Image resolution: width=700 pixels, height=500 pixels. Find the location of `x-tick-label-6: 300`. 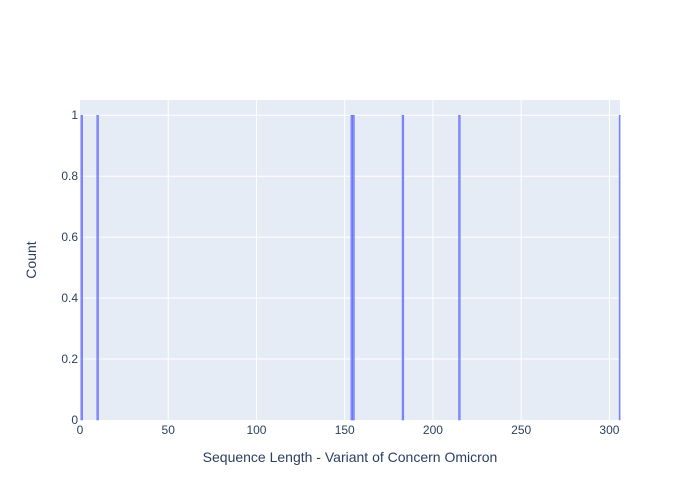

x-tick-label-6: 300 is located at coordinates (609, 430).